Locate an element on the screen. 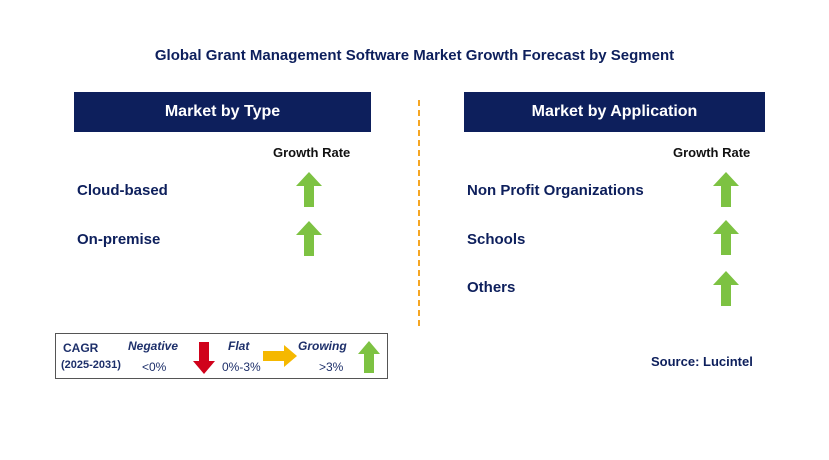  flat-arrow-icon is located at coordinates (280, 356).